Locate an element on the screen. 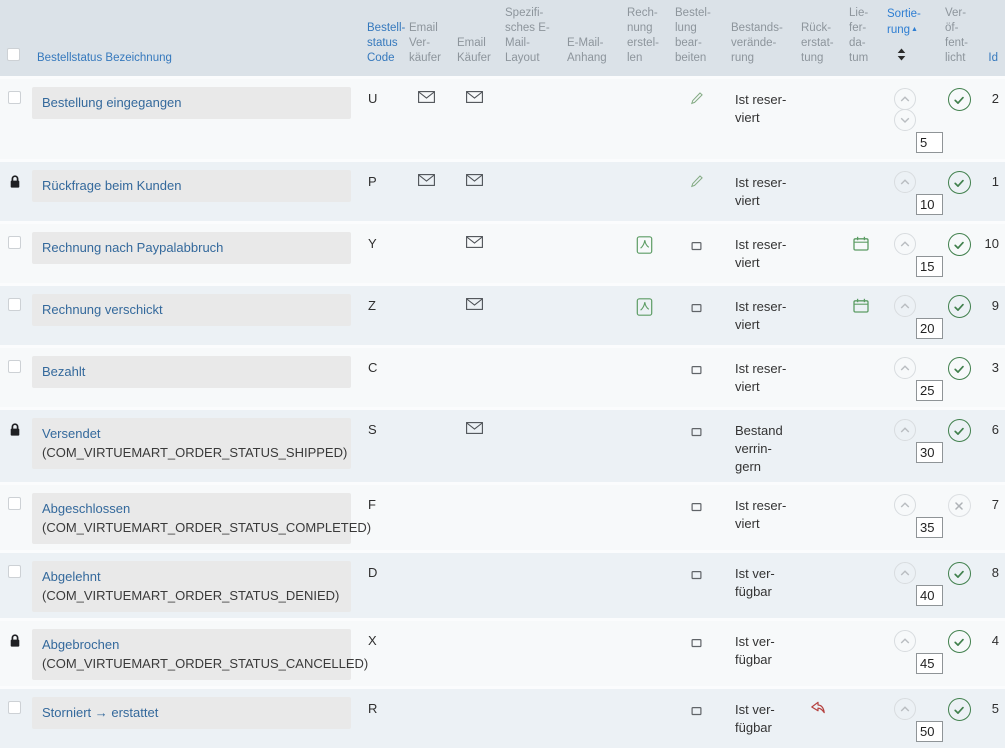  status-name-link: Rechnung nach Paypalabbruch is located at coordinates (132, 247).